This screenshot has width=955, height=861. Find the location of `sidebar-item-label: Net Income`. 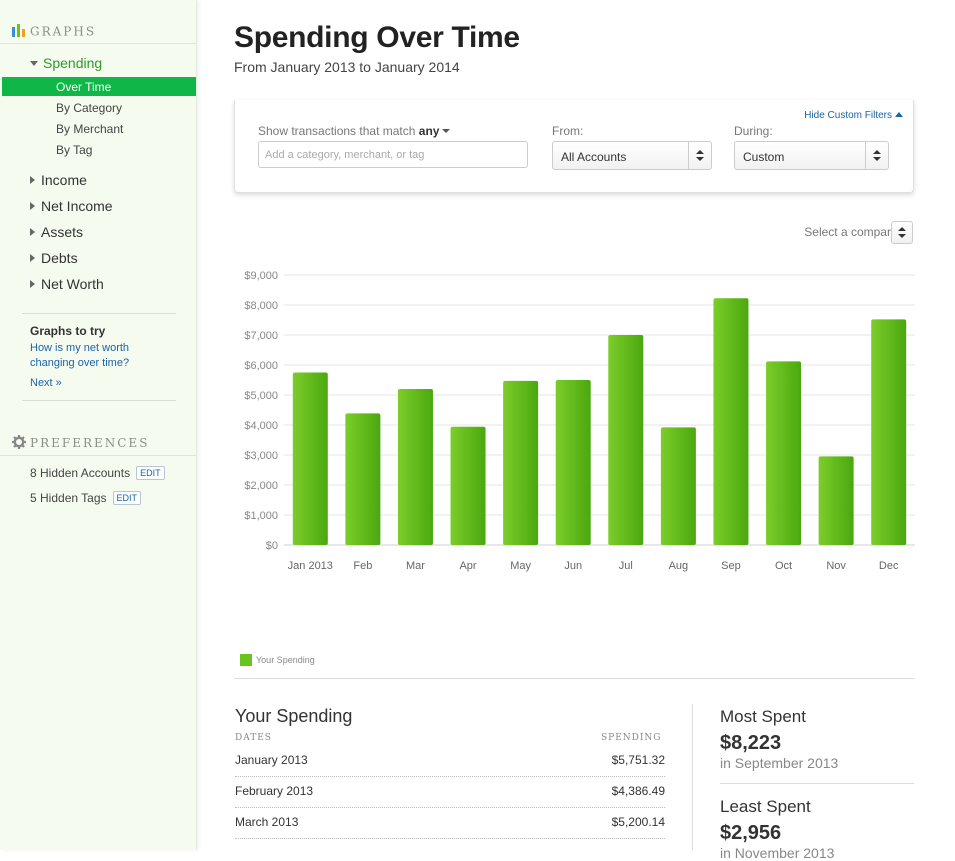

sidebar-item-label: Net Income is located at coordinates (77, 206).